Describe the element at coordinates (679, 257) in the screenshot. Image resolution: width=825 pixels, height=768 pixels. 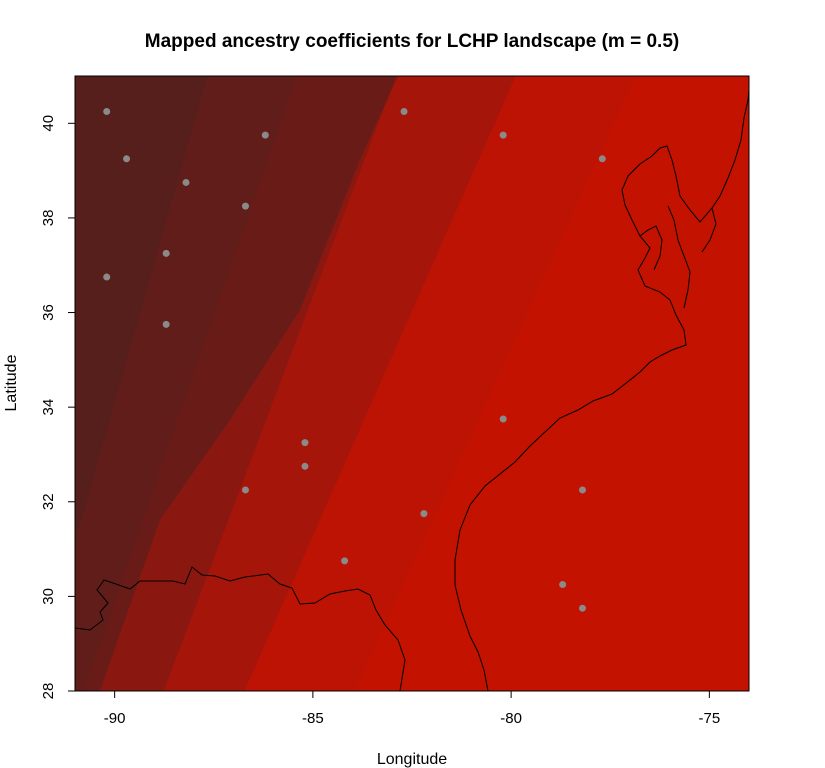
I see `chesapeake-bay-east` at that location.